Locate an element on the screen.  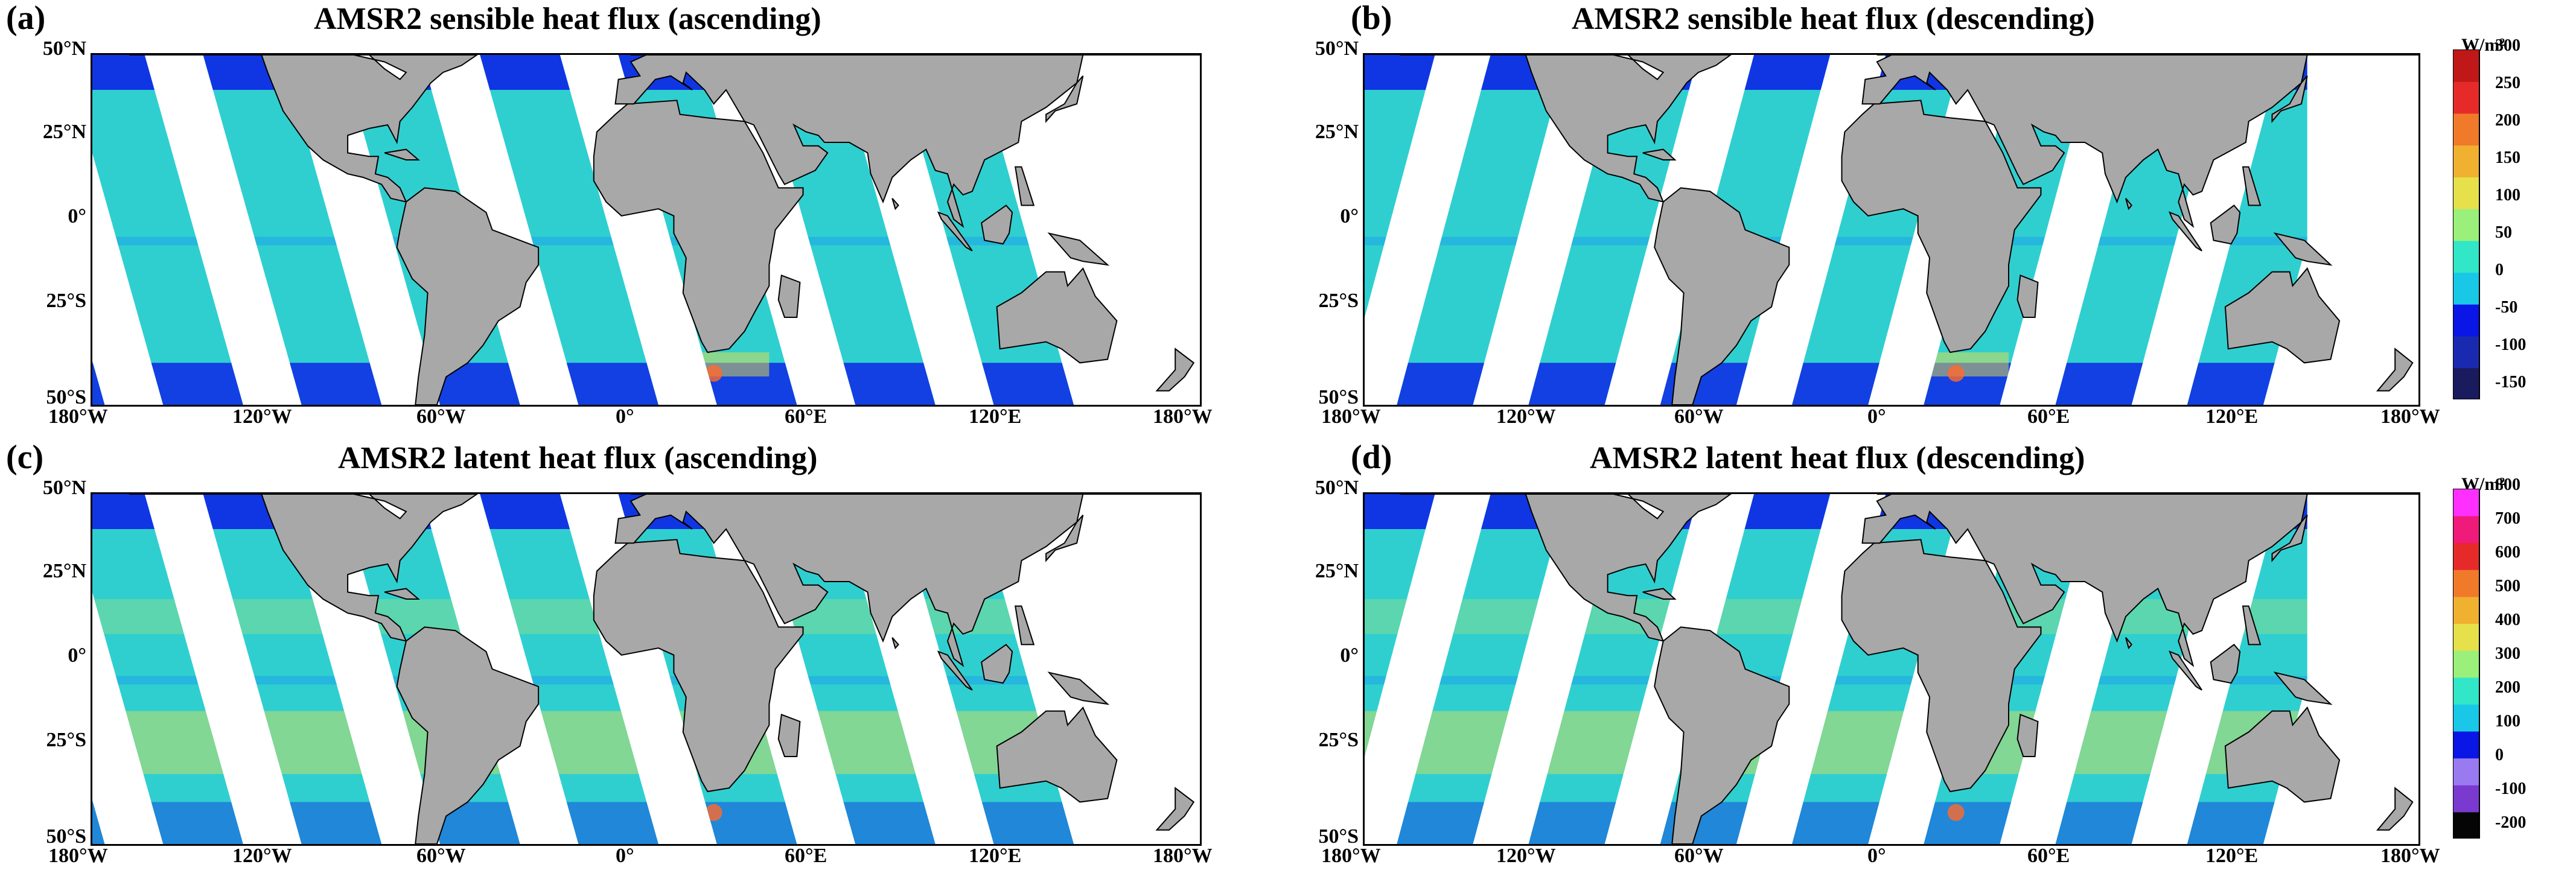
colorbar-tick: -200 is located at coordinates (2511, 822).